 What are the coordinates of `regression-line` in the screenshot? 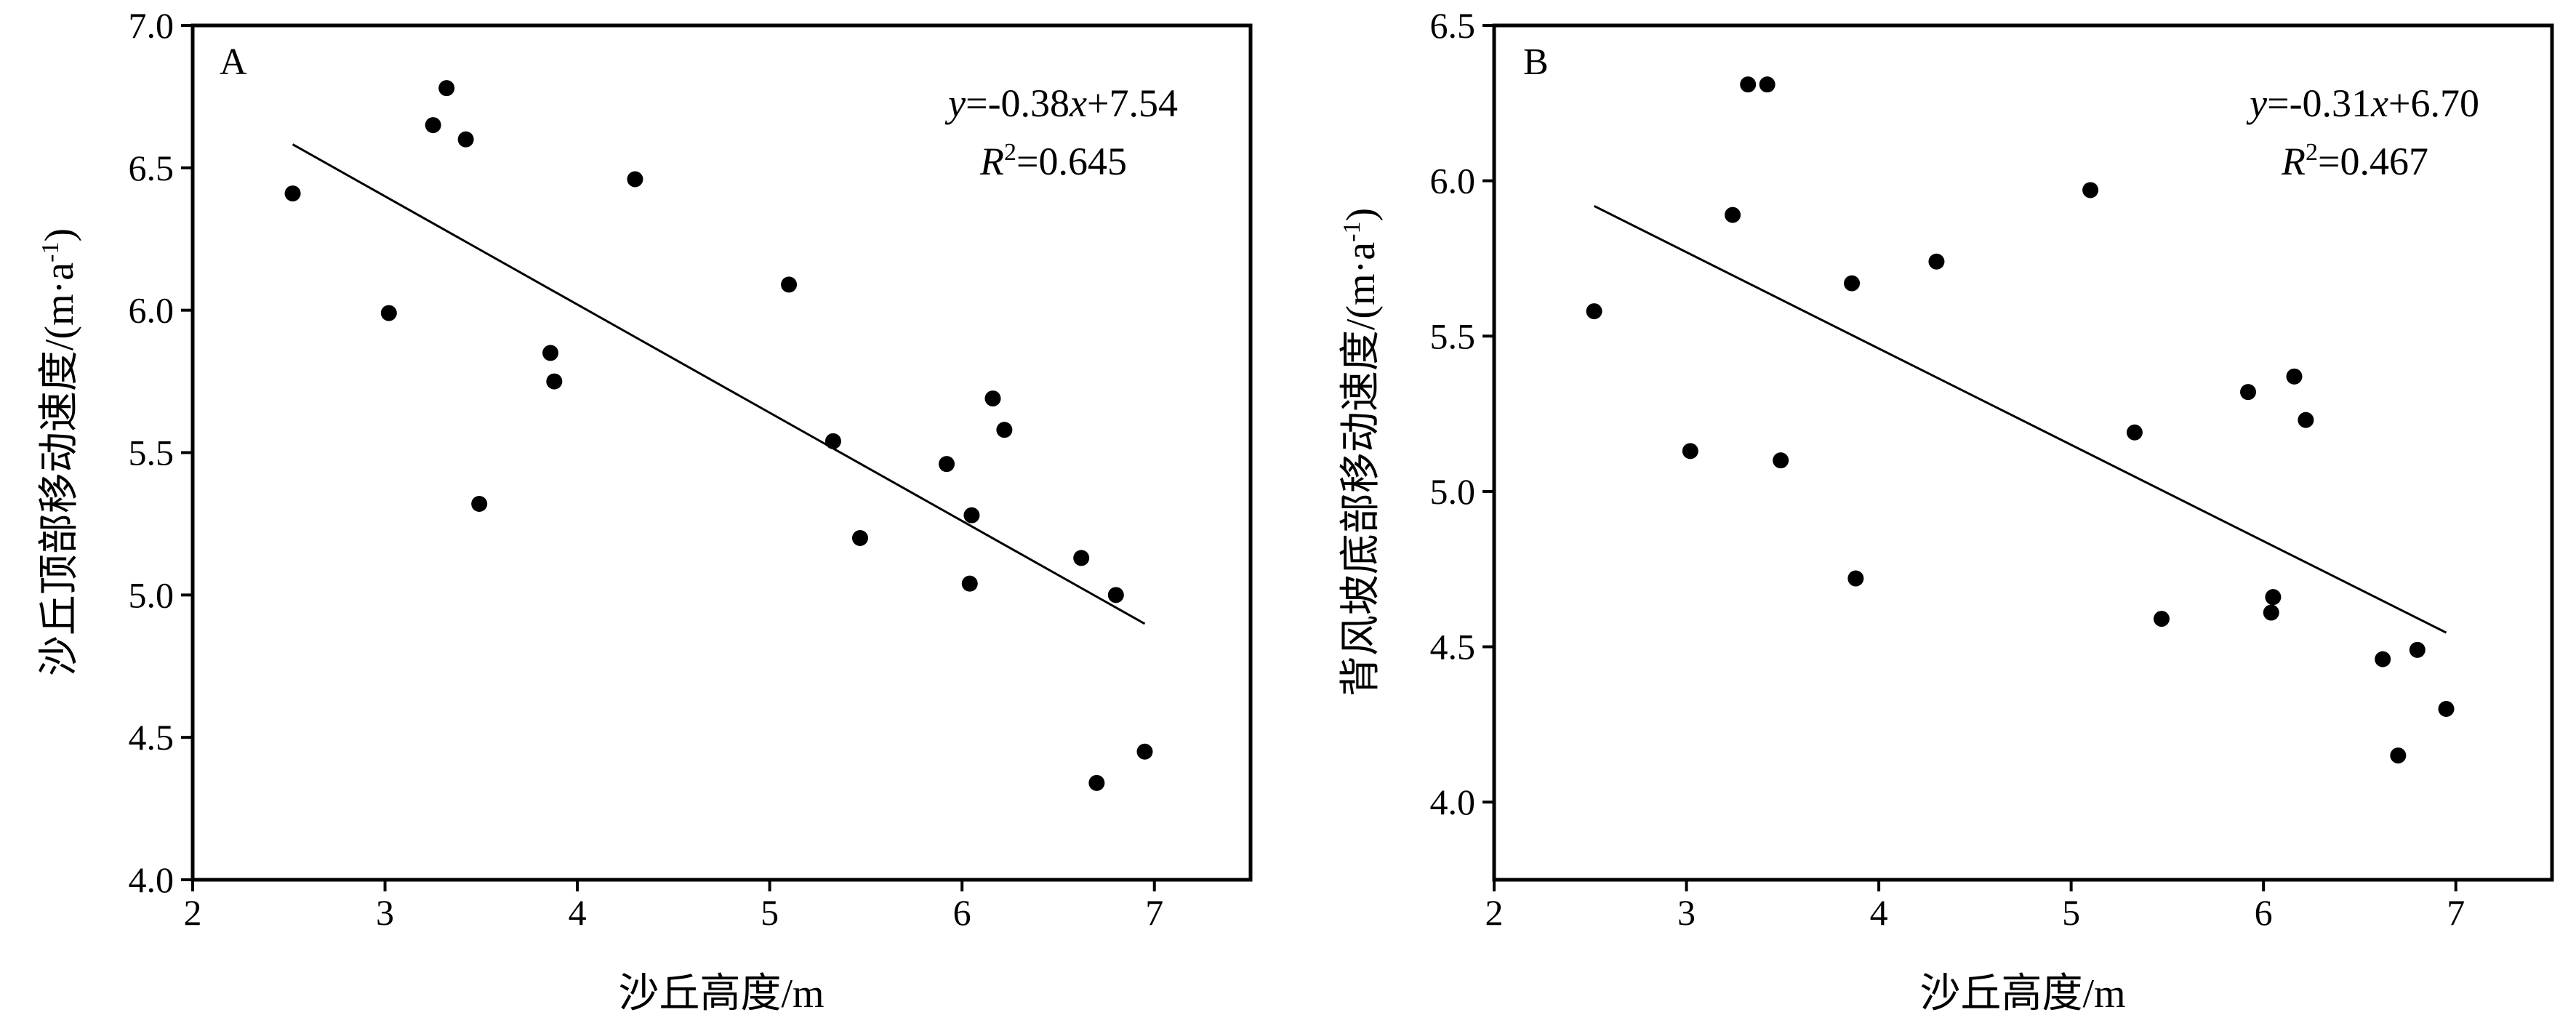 It's located at (2020, 419).